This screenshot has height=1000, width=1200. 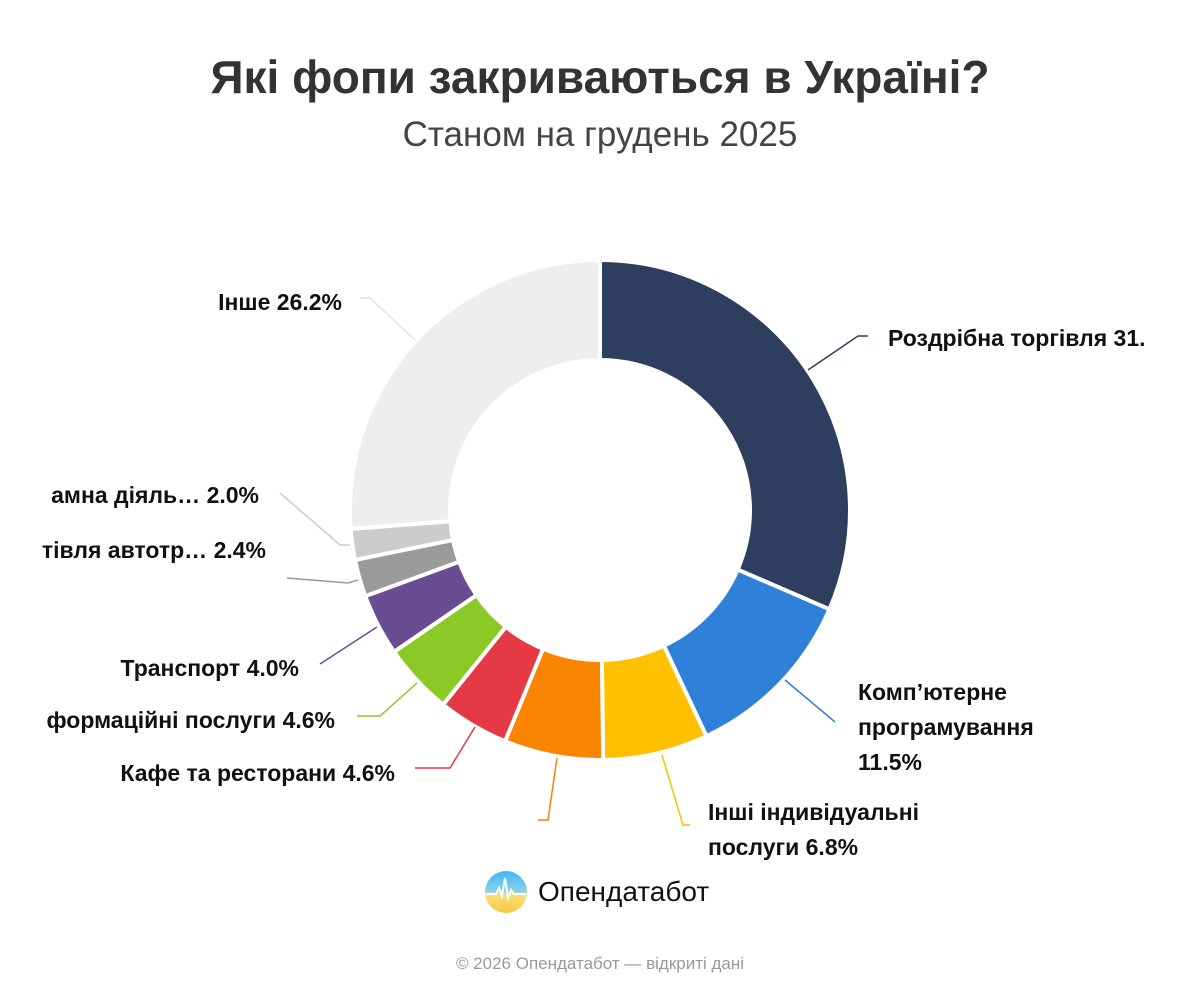 I want to click on brand-logo: Опендатабот, so click(x=596, y=892).